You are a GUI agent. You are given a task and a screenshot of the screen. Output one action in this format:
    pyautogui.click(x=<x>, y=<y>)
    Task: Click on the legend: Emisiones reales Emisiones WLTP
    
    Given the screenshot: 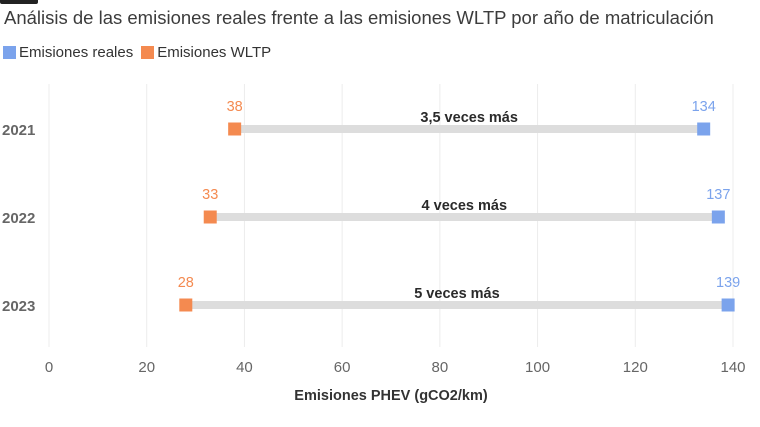 What is the action you would take?
    pyautogui.click(x=141, y=52)
    